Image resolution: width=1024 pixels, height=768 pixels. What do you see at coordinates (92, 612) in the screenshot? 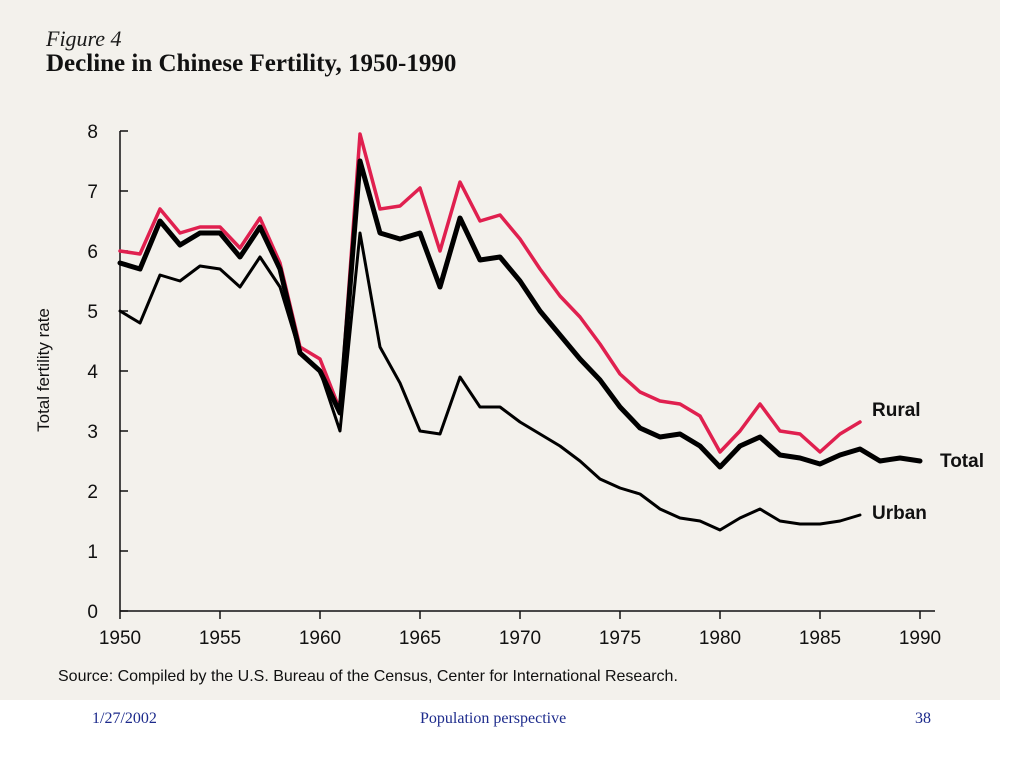
I see `y-tick-label: 0` at bounding box center [92, 612].